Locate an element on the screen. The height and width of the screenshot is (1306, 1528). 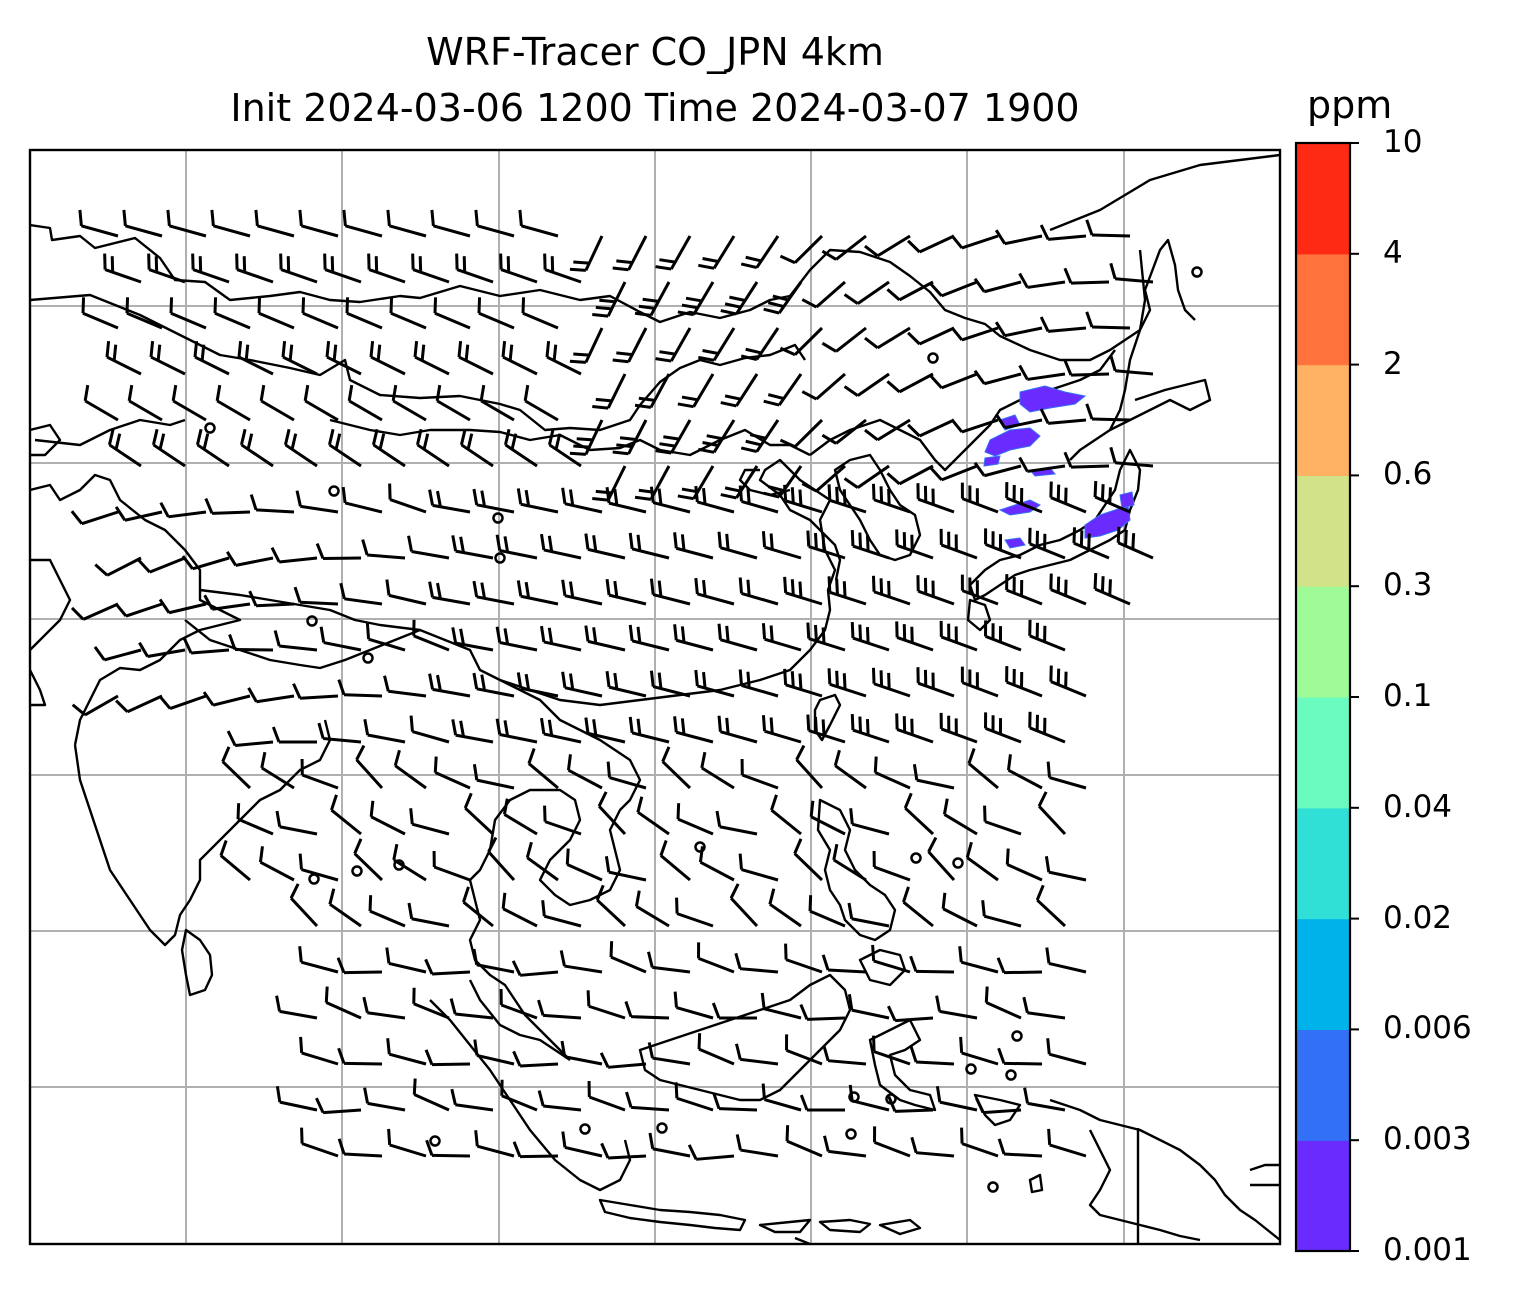
coastline-srilanka is located at coordinates (197, 962).